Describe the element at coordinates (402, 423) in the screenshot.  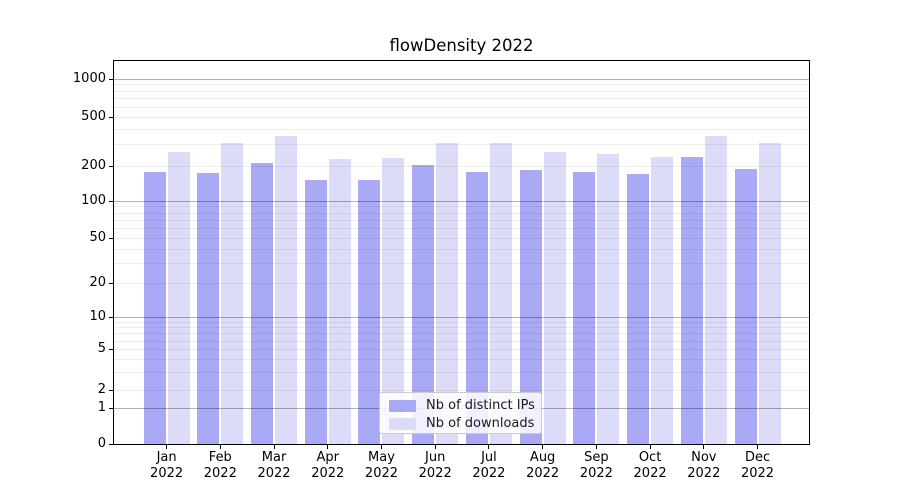
I see `legend-swatch-downloads` at that location.